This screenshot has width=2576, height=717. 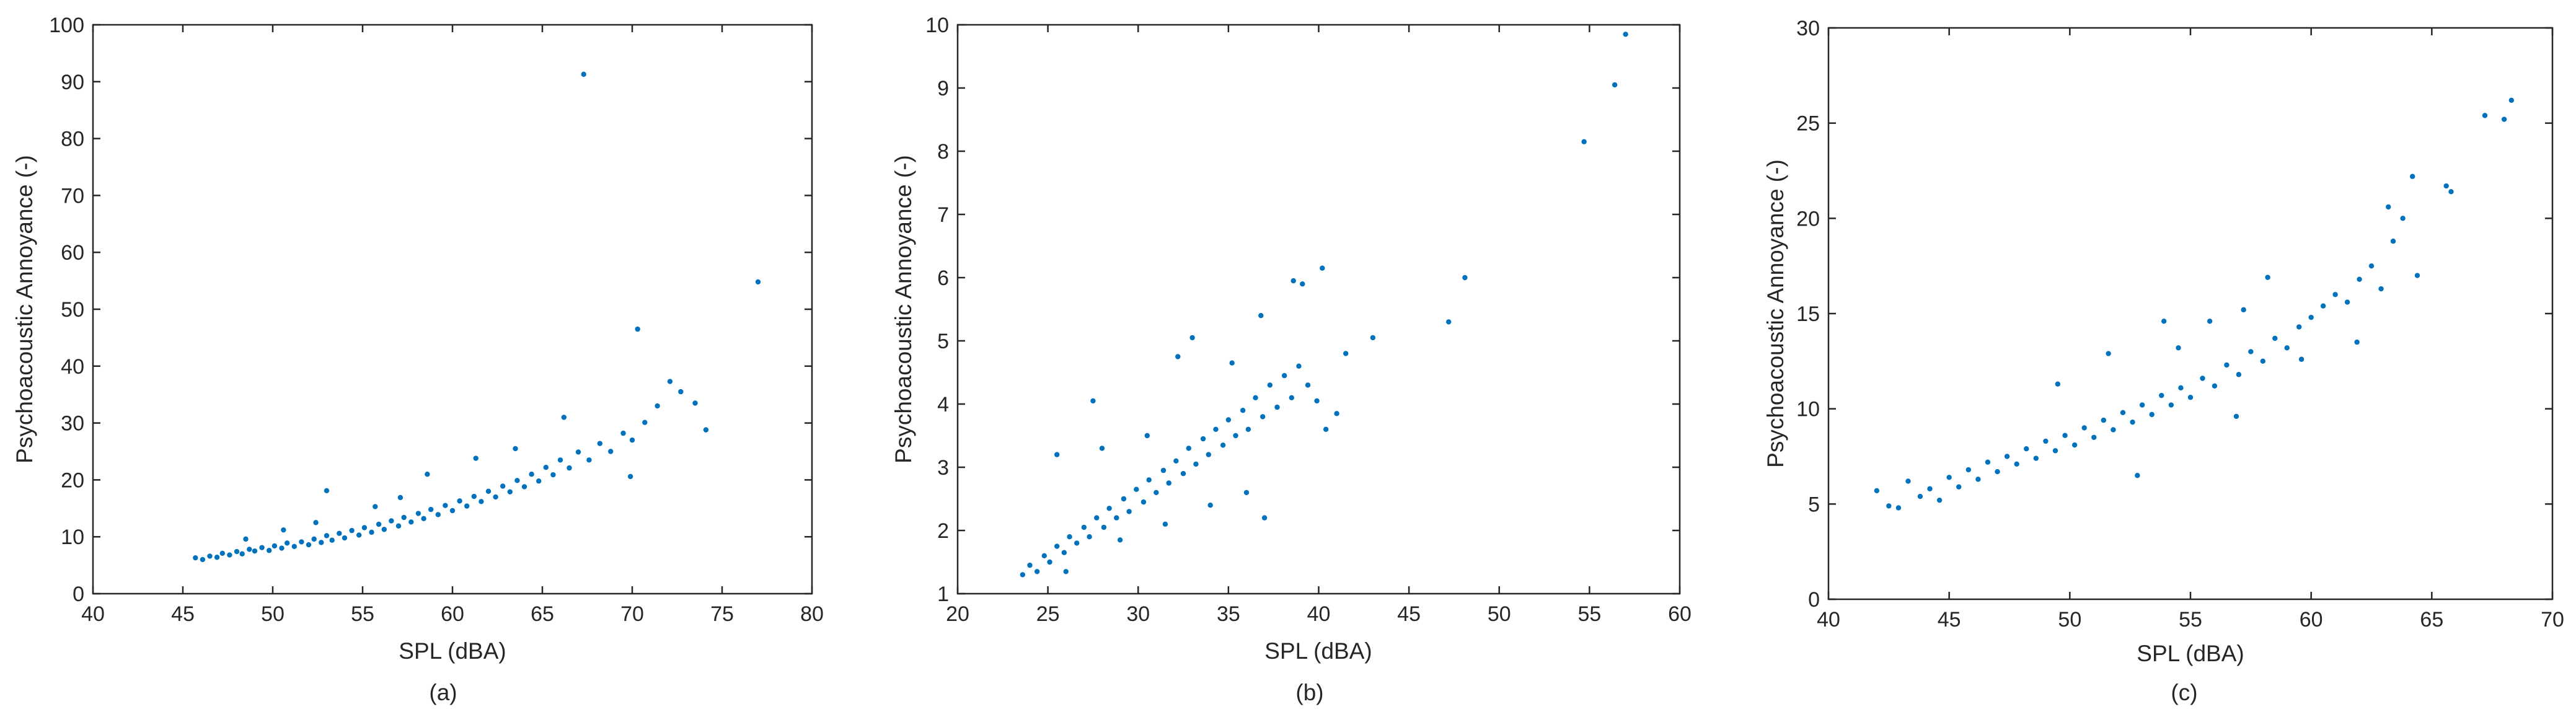 What do you see at coordinates (93, 614) in the screenshot?
I see `x-tick-label: 40` at bounding box center [93, 614].